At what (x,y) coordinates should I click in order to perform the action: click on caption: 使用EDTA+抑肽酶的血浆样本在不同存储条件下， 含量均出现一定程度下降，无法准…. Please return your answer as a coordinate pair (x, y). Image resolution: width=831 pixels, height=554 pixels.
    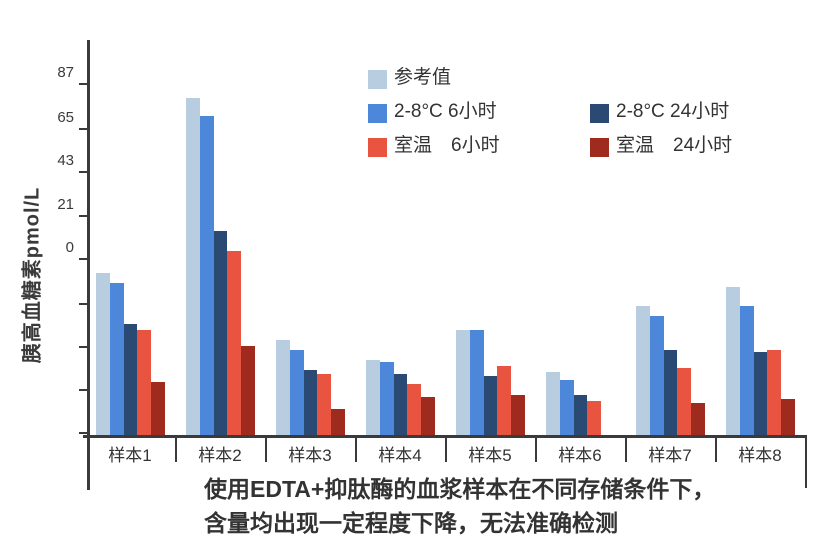
    Looking at the image, I should click on (459, 506).